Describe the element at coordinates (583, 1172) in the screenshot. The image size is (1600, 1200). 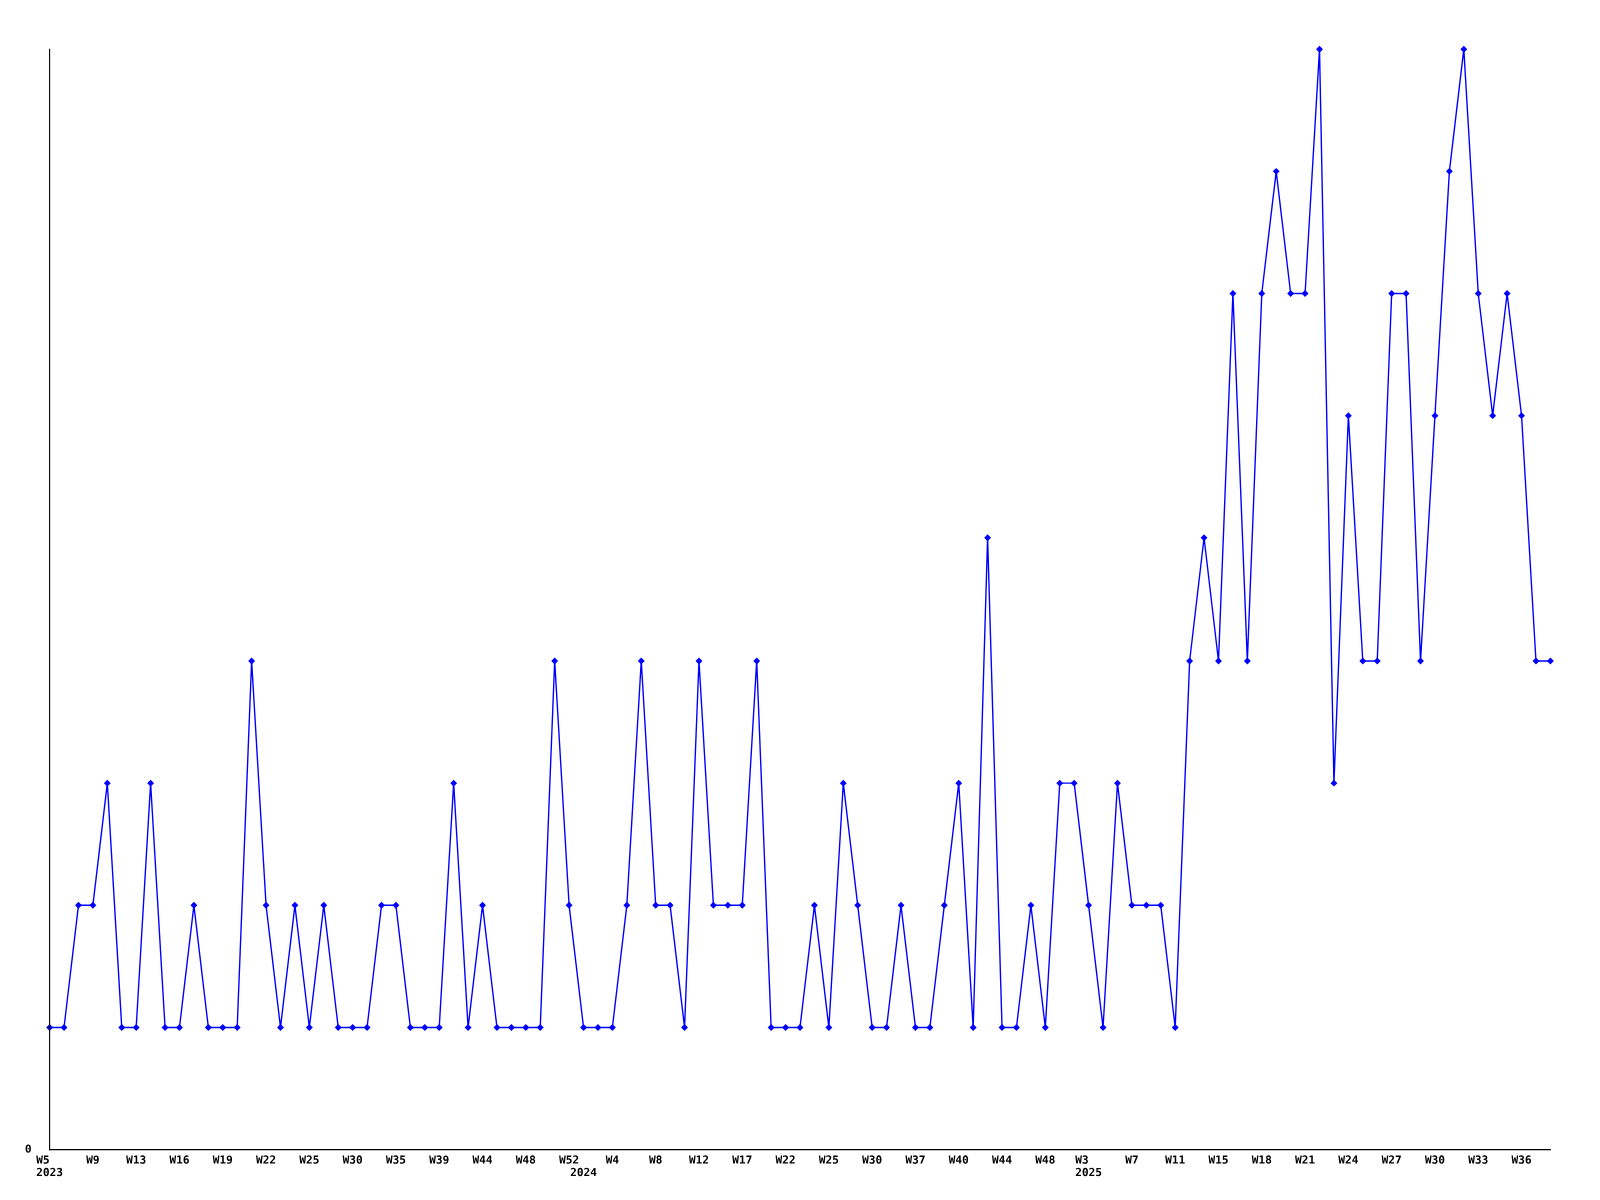
I see `x-tick-label: 2024` at that location.